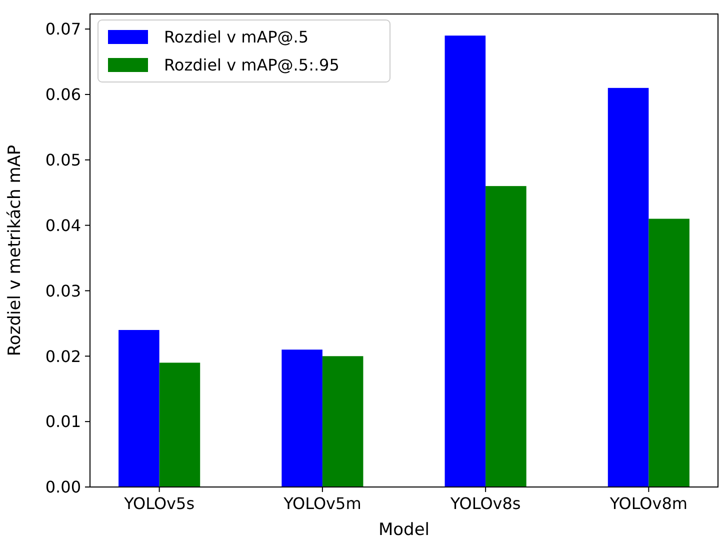  Describe the element at coordinates (63, 94) in the screenshot. I see `y-tick-label: 0.06` at that location.